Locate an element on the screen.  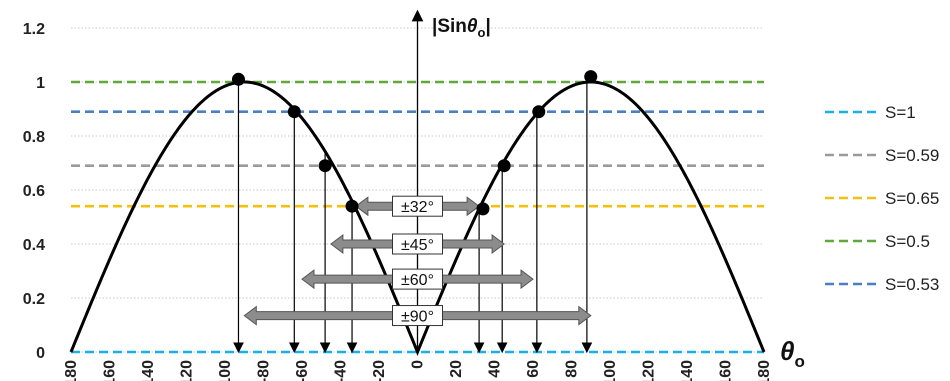
x-tick-label-18: 180 is located at coordinates (764, 370).